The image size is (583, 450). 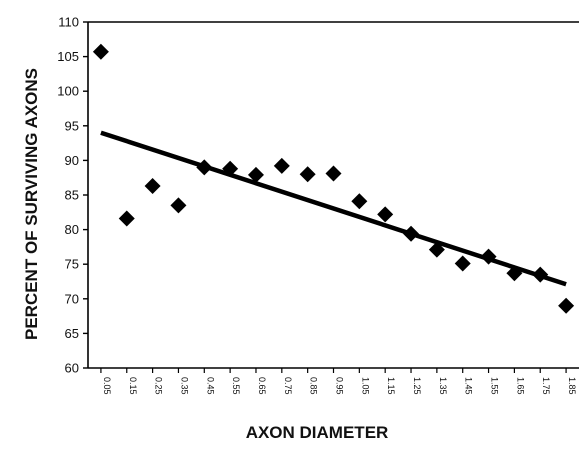 What do you see at coordinates (72, 125) in the screenshot?
I see `y-tick-label: 95` at bounding box center [72, 125].